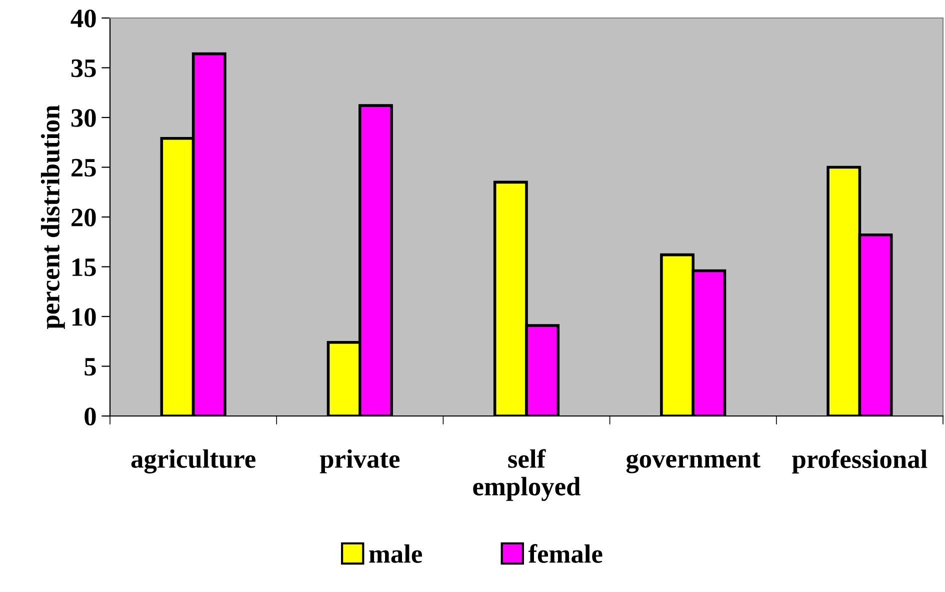 The image size is (945, 592). I want to click on x-tick-label: government, so click(693, 463).